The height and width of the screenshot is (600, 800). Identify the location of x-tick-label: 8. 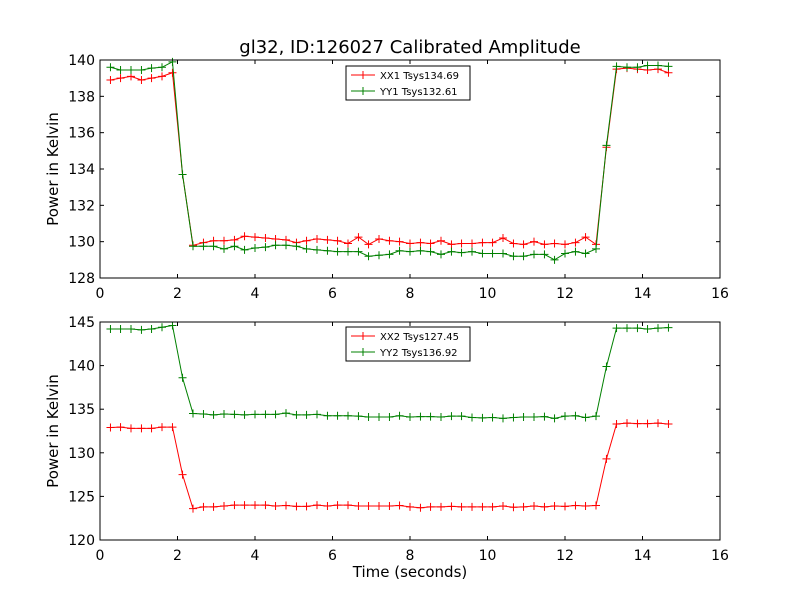
(410, 294).